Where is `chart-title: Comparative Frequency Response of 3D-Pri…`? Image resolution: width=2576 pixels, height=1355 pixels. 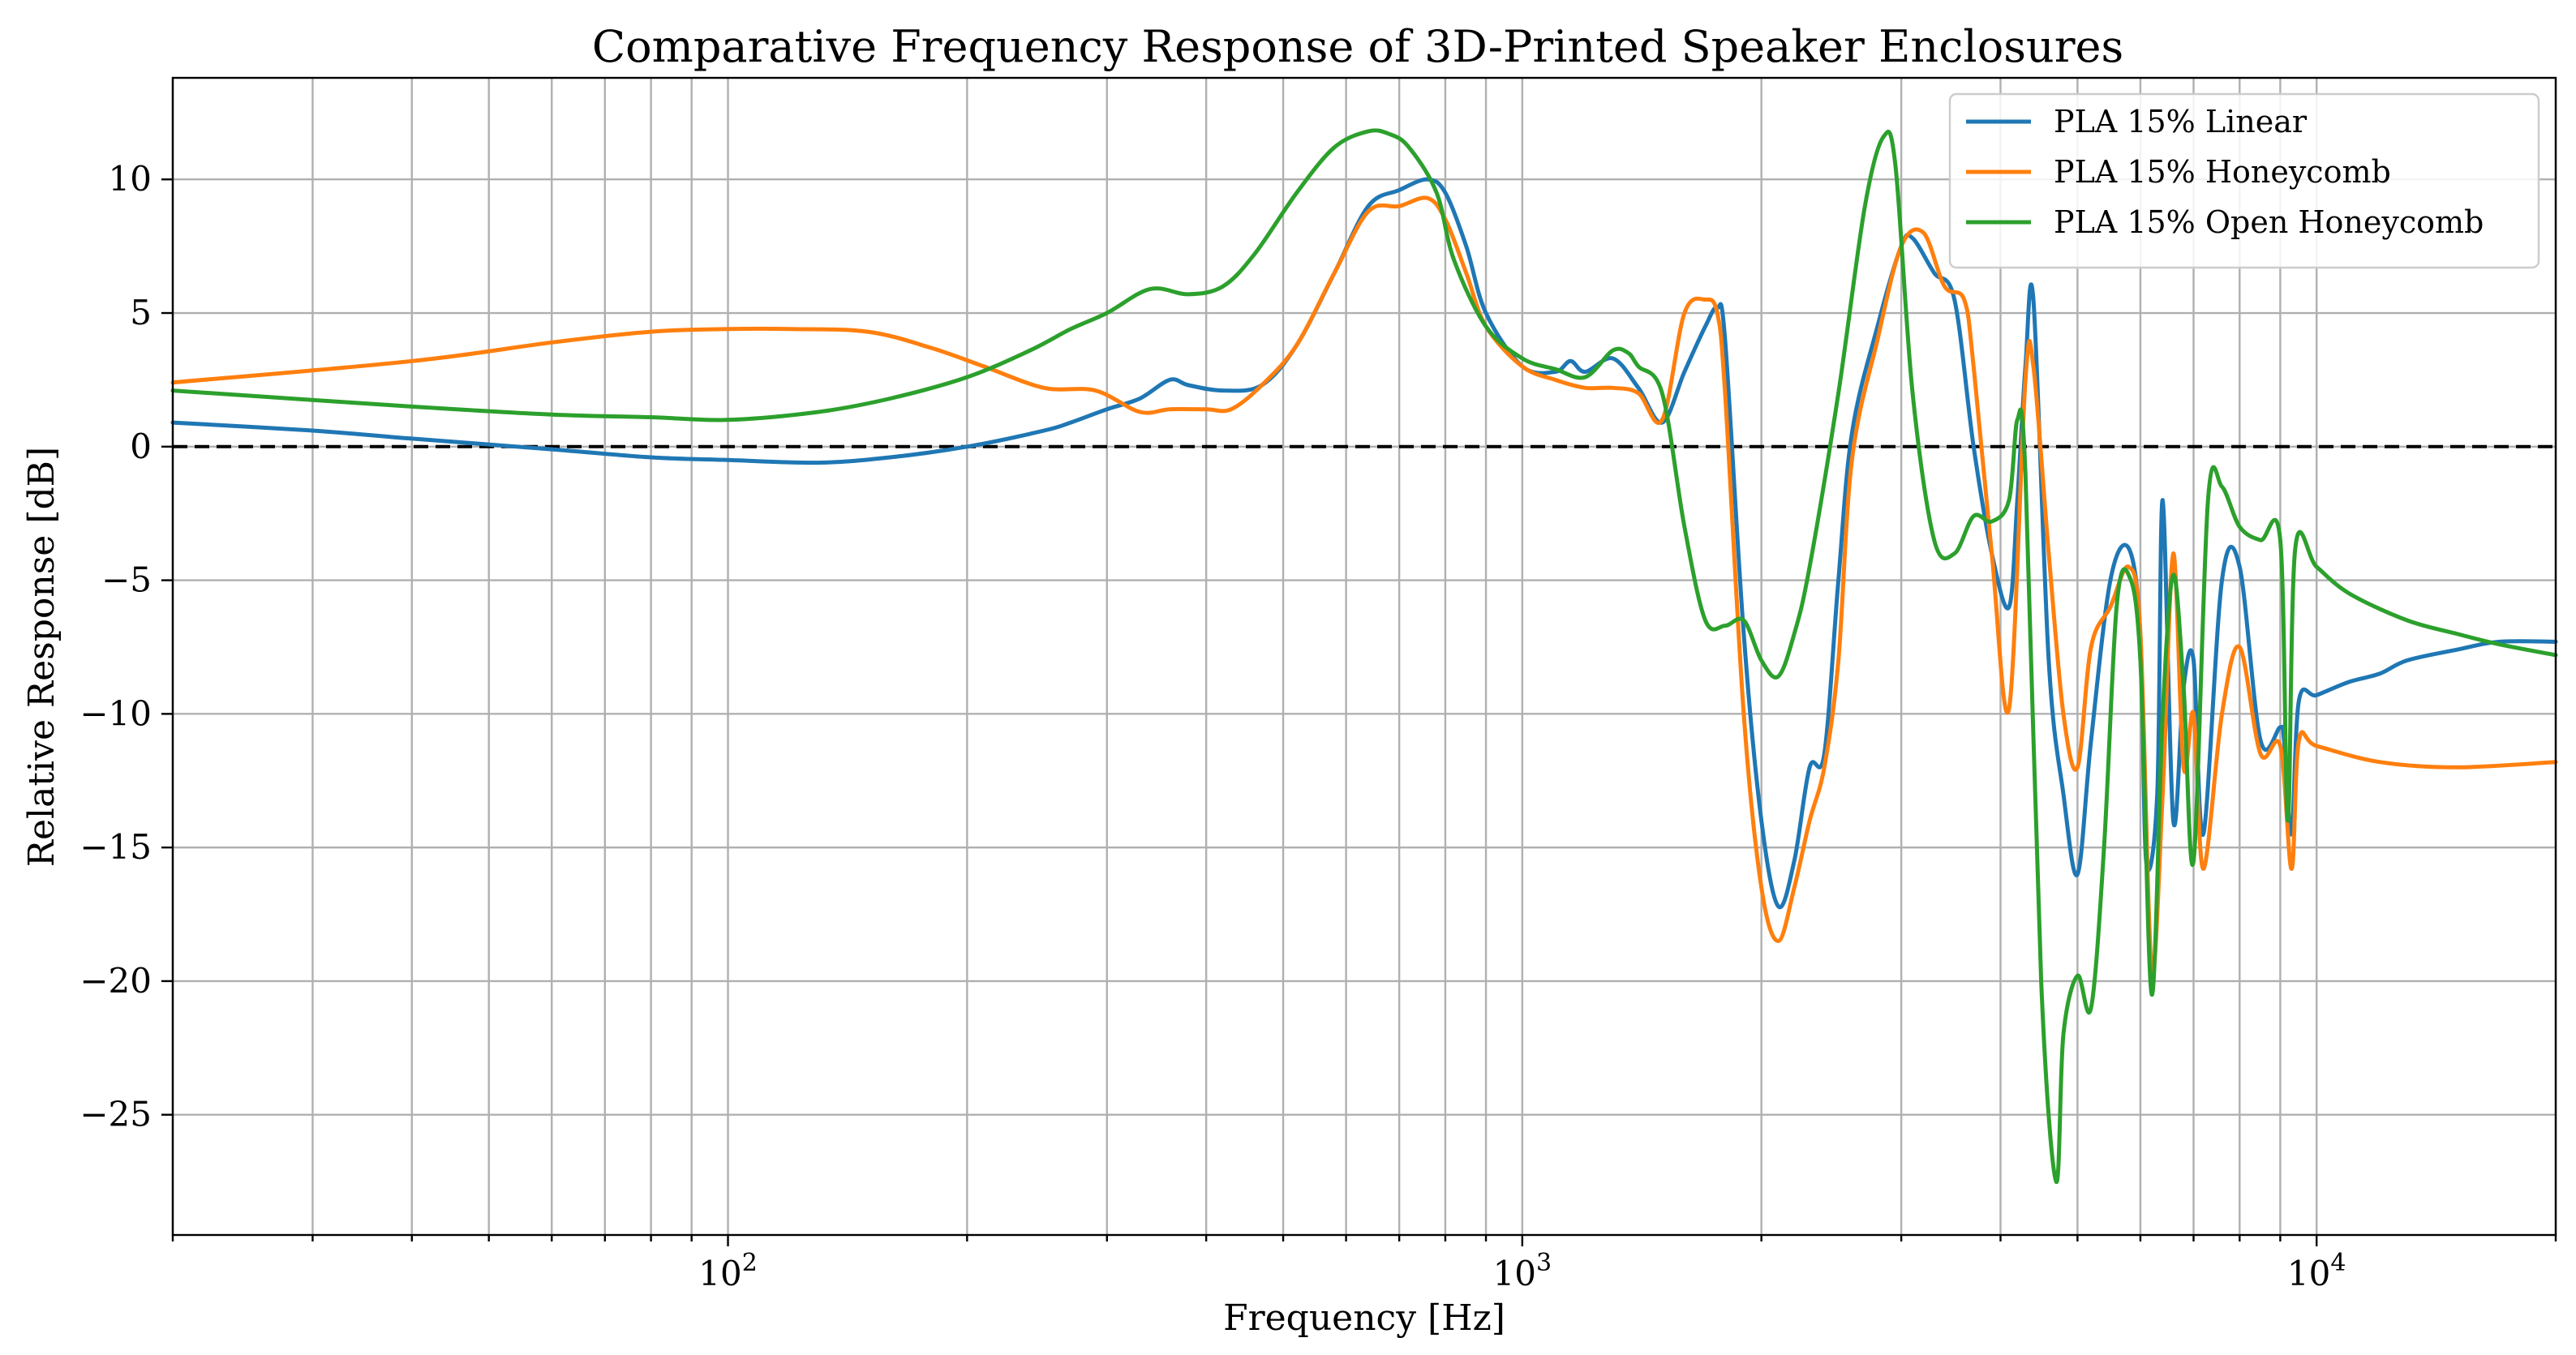 chart-title: Comparative Frequency Response of 3D-Pri… is located at coordinates (1357, 46).